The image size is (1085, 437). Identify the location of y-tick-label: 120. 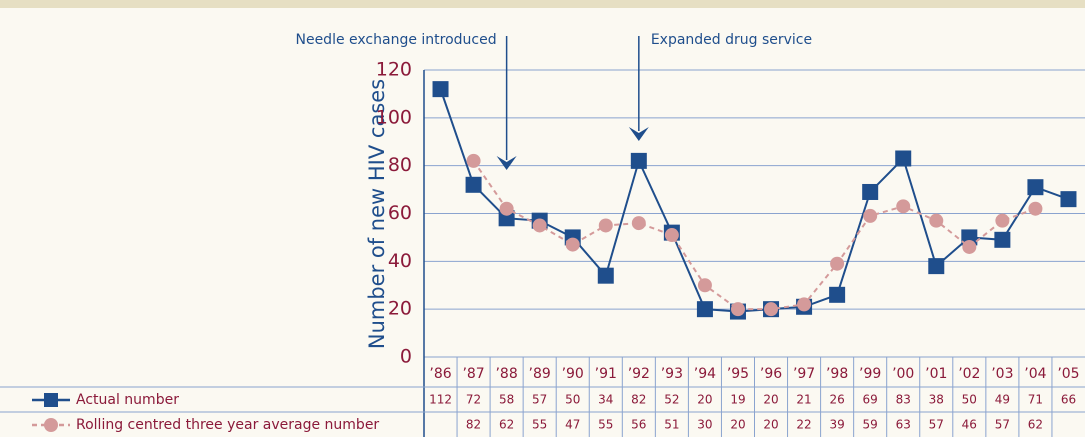
(394, 70).